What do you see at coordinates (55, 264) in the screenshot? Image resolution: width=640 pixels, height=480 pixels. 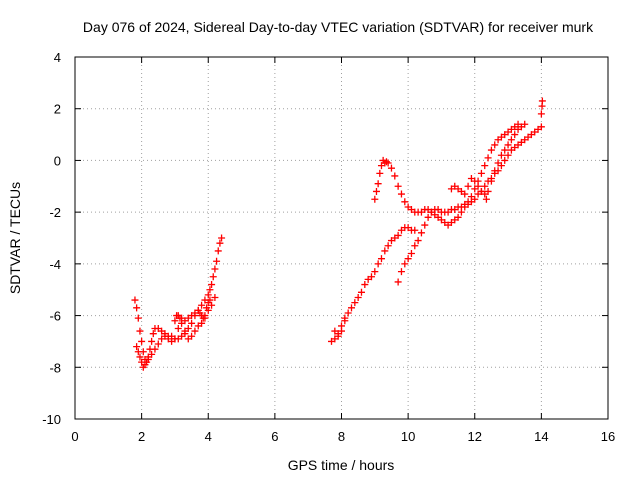 I see `y-tick-label: -4` at bounding box center [55, 264].